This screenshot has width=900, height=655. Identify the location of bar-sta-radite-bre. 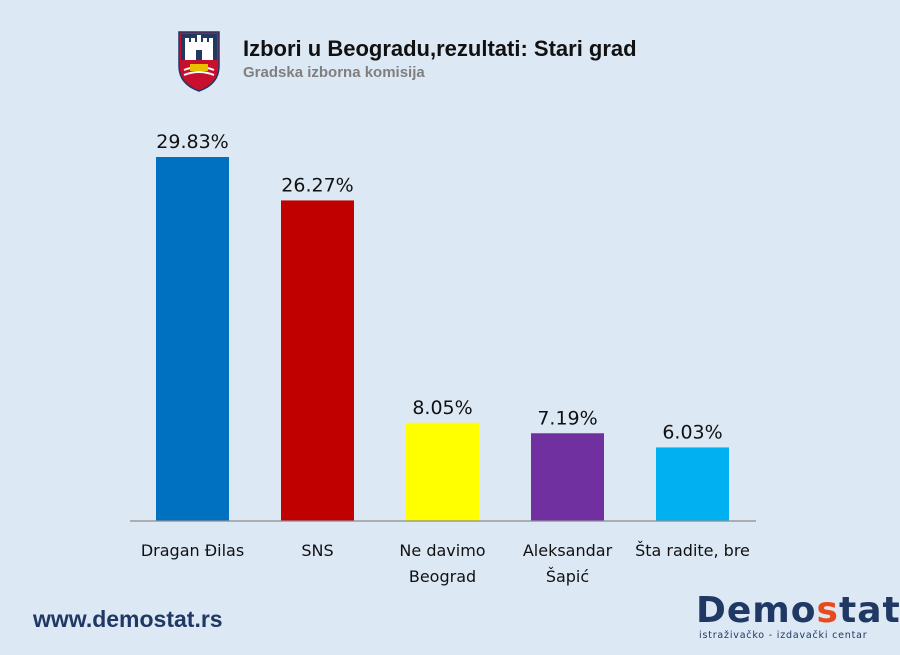
(692, 484).